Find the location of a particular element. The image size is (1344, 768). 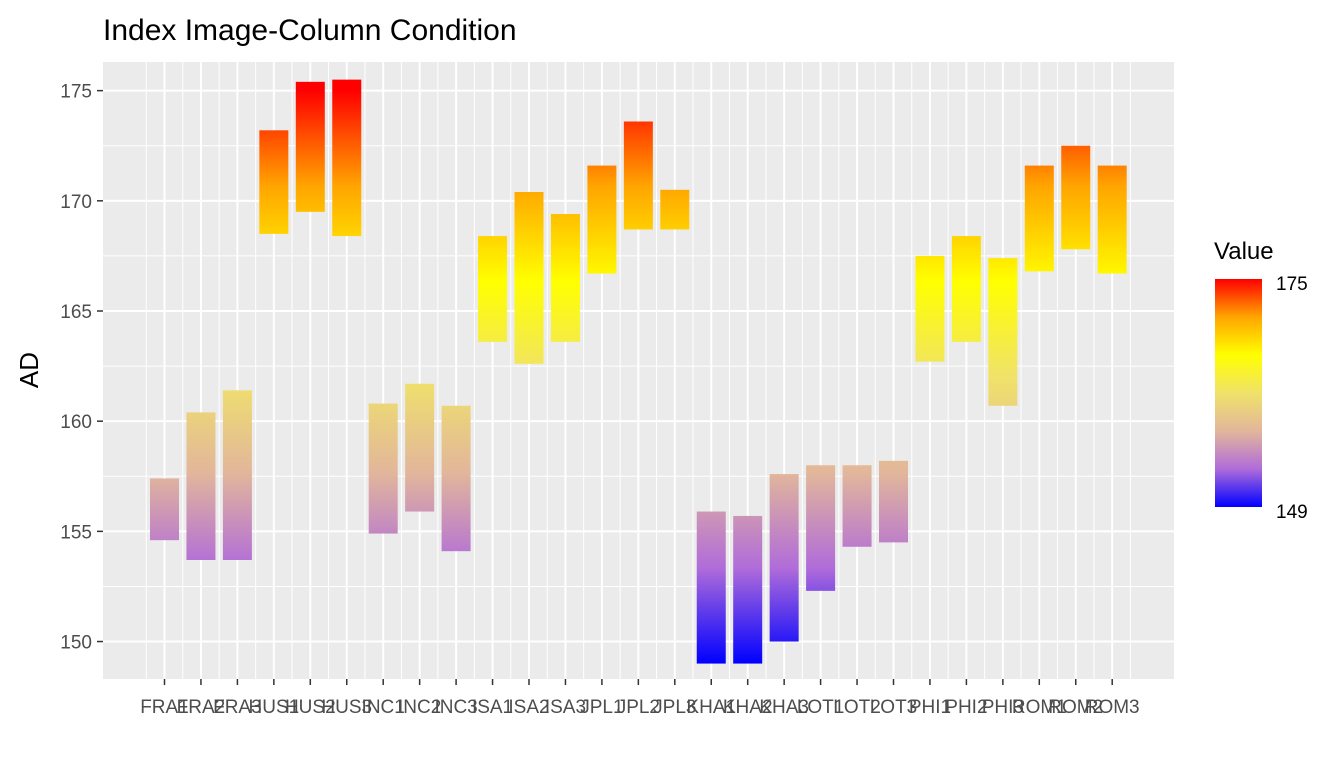

x-tick-label: JPL3 is located at coordinates (674, 707).